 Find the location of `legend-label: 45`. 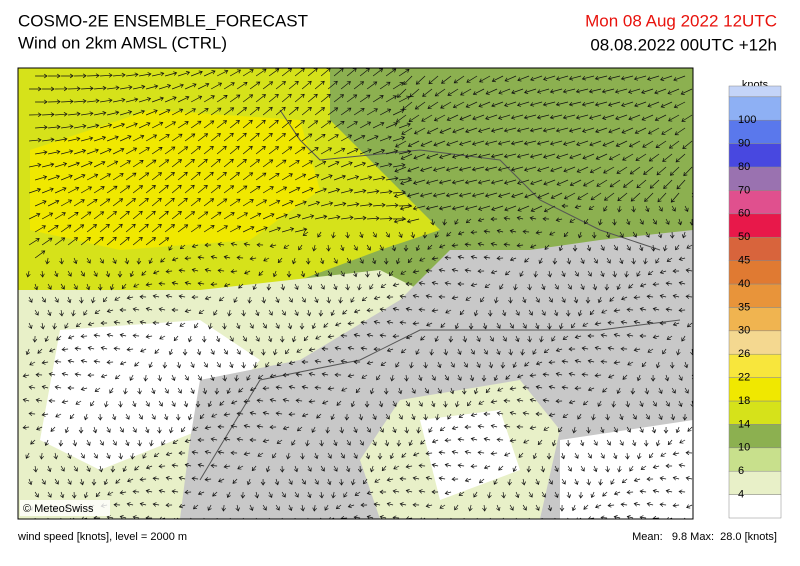

legend-label: 45 is located at coordinates (744, 261).